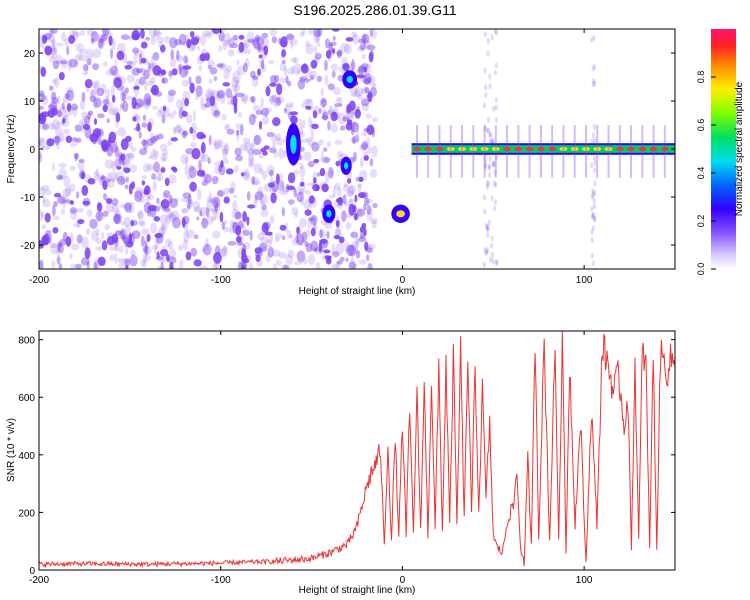 Image resolution: width=750 pixels, height=600 pixels. Describe the element at coordinates (28, 246) in the screenshot. I see `y-tick-label: -20` at that location.